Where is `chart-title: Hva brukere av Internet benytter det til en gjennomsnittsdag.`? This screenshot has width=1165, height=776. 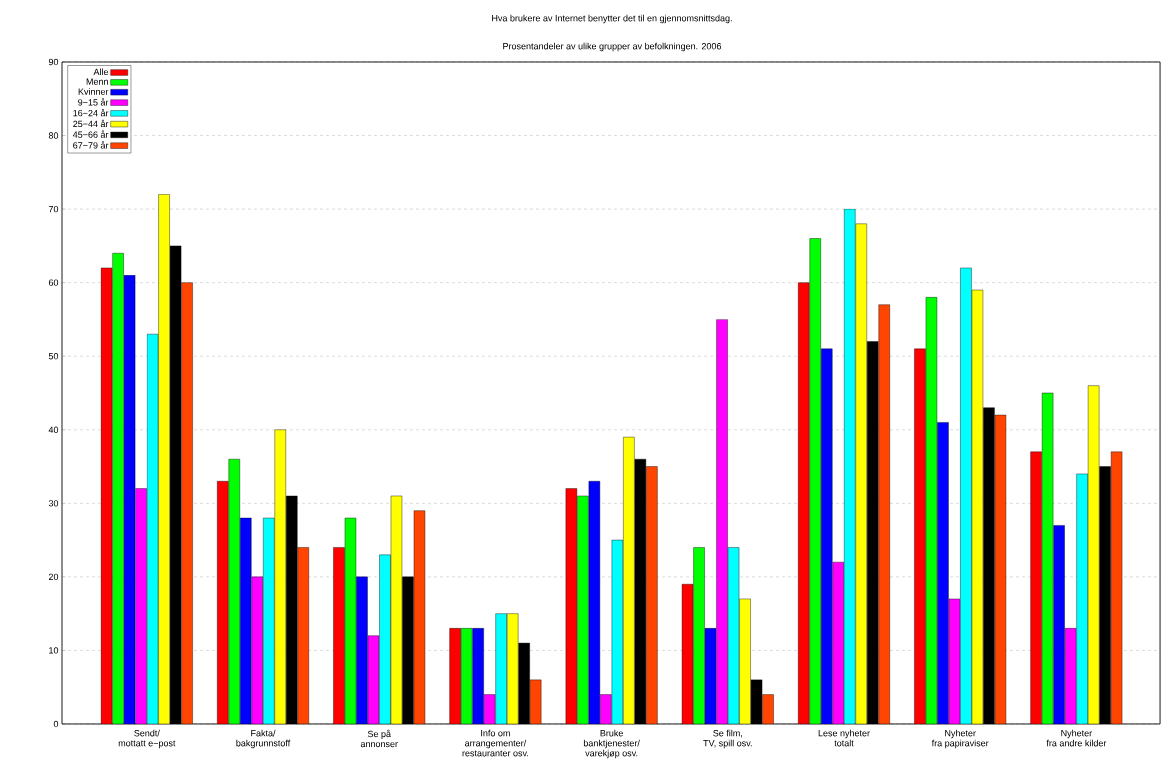
chart-title: Hva brukere av Internet benytter det til en gjennomsnittsdag. is located at coordinates (612, 19).